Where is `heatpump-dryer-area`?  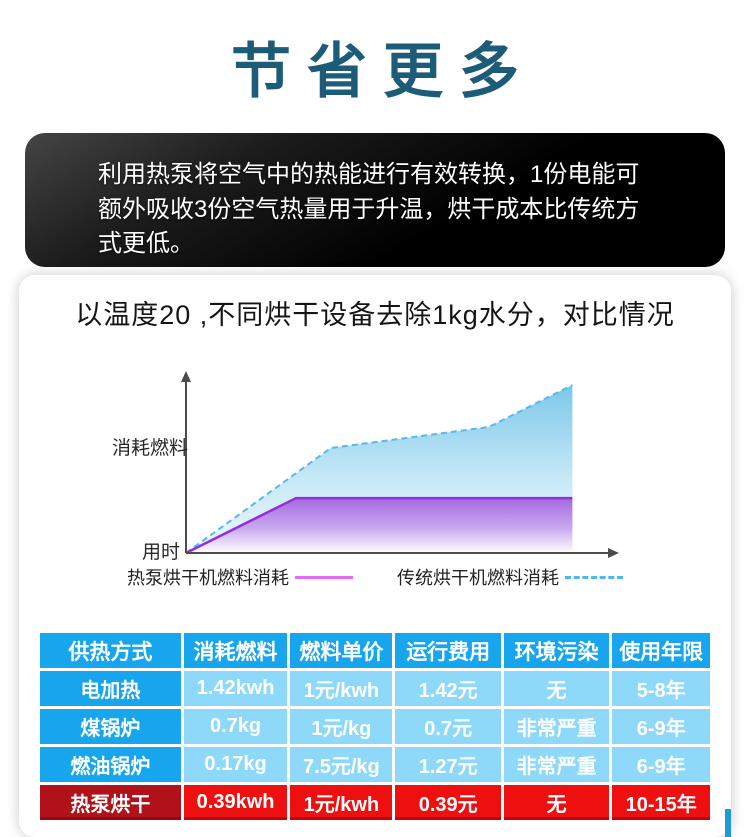 heatpump-dryer-area is located at coordinates (379, 525).